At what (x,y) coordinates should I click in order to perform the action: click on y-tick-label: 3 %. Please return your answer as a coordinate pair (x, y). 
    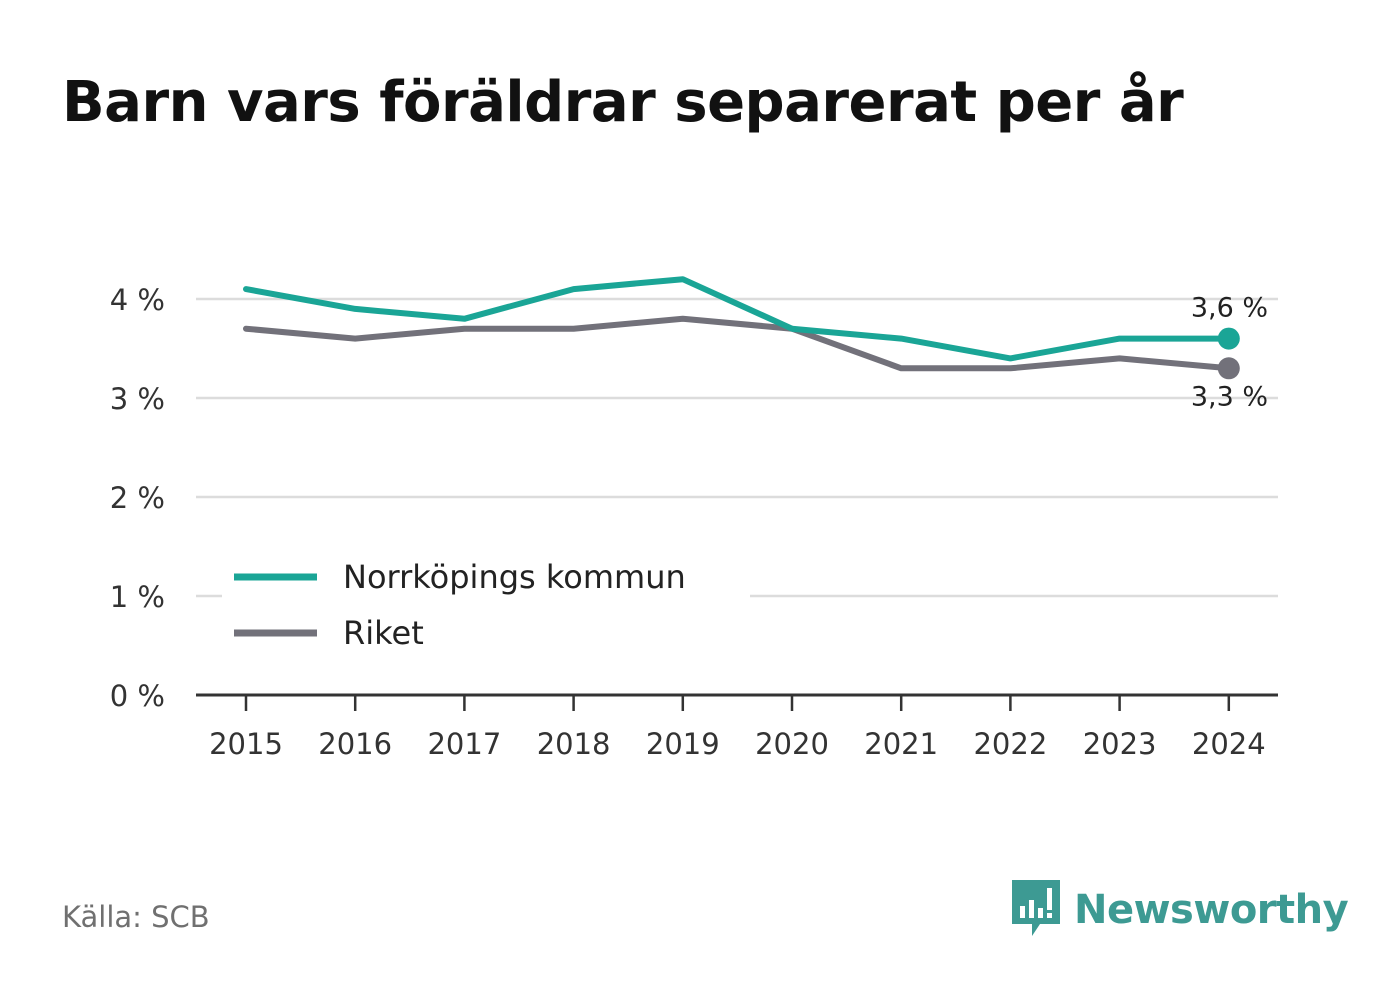
    Looking at the image, I should click on (137, 399).